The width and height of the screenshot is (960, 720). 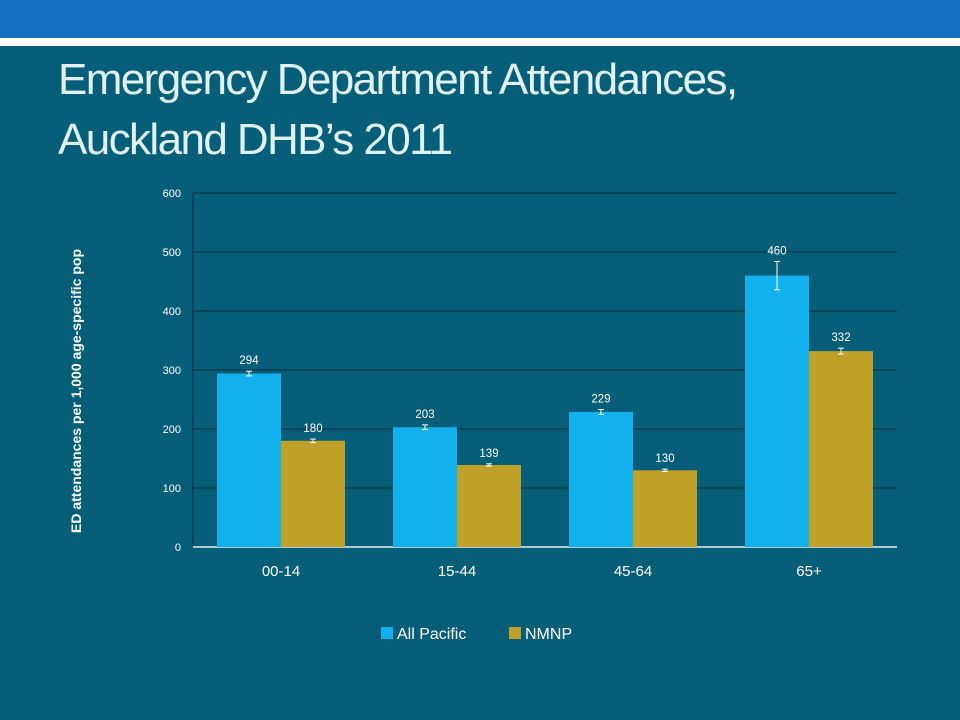 What do you see at coordinates (776, 251) in the screenshot?
I see `data-label: 460` at bounding box center [776, 251].